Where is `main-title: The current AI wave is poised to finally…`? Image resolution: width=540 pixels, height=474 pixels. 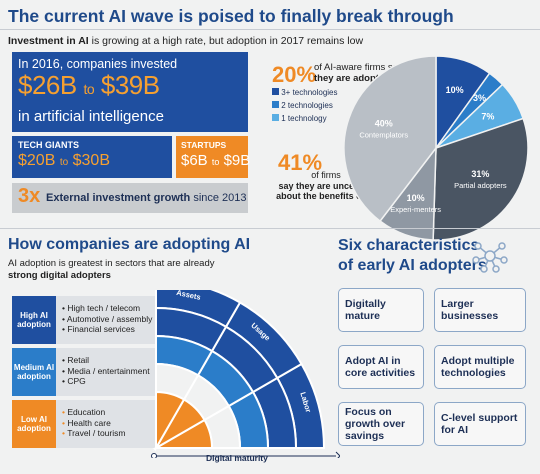
main-title: The current AI wave is poised to finally… is located at coordinates (231, 16).